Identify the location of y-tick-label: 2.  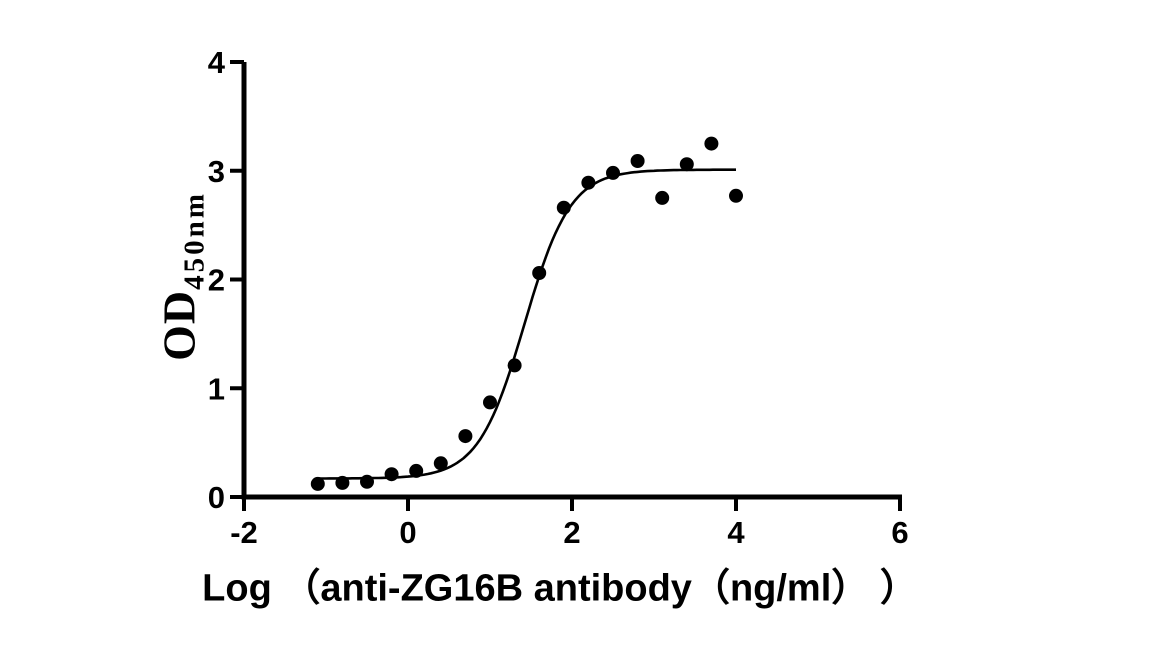
(216, 280).